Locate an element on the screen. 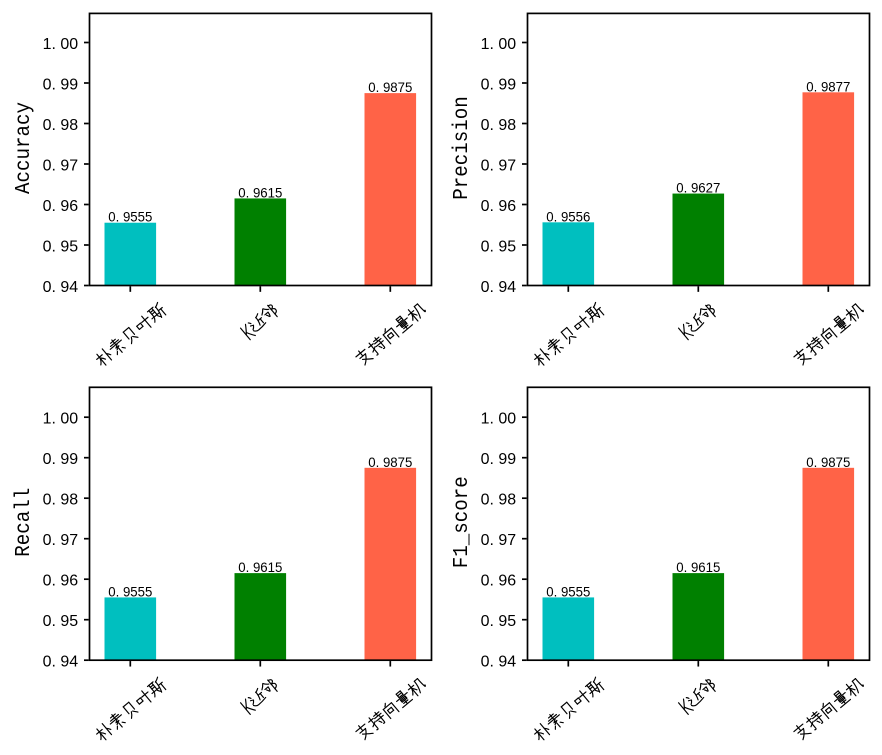 The width and height of the screenshot is (882, 755). svg-text: 0. 9556 is located at coordinates (568, 217).